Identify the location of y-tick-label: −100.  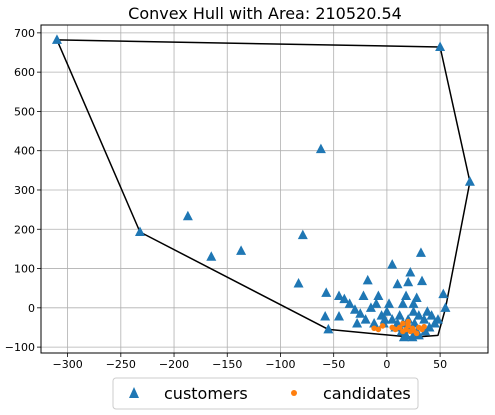
(20, 347).